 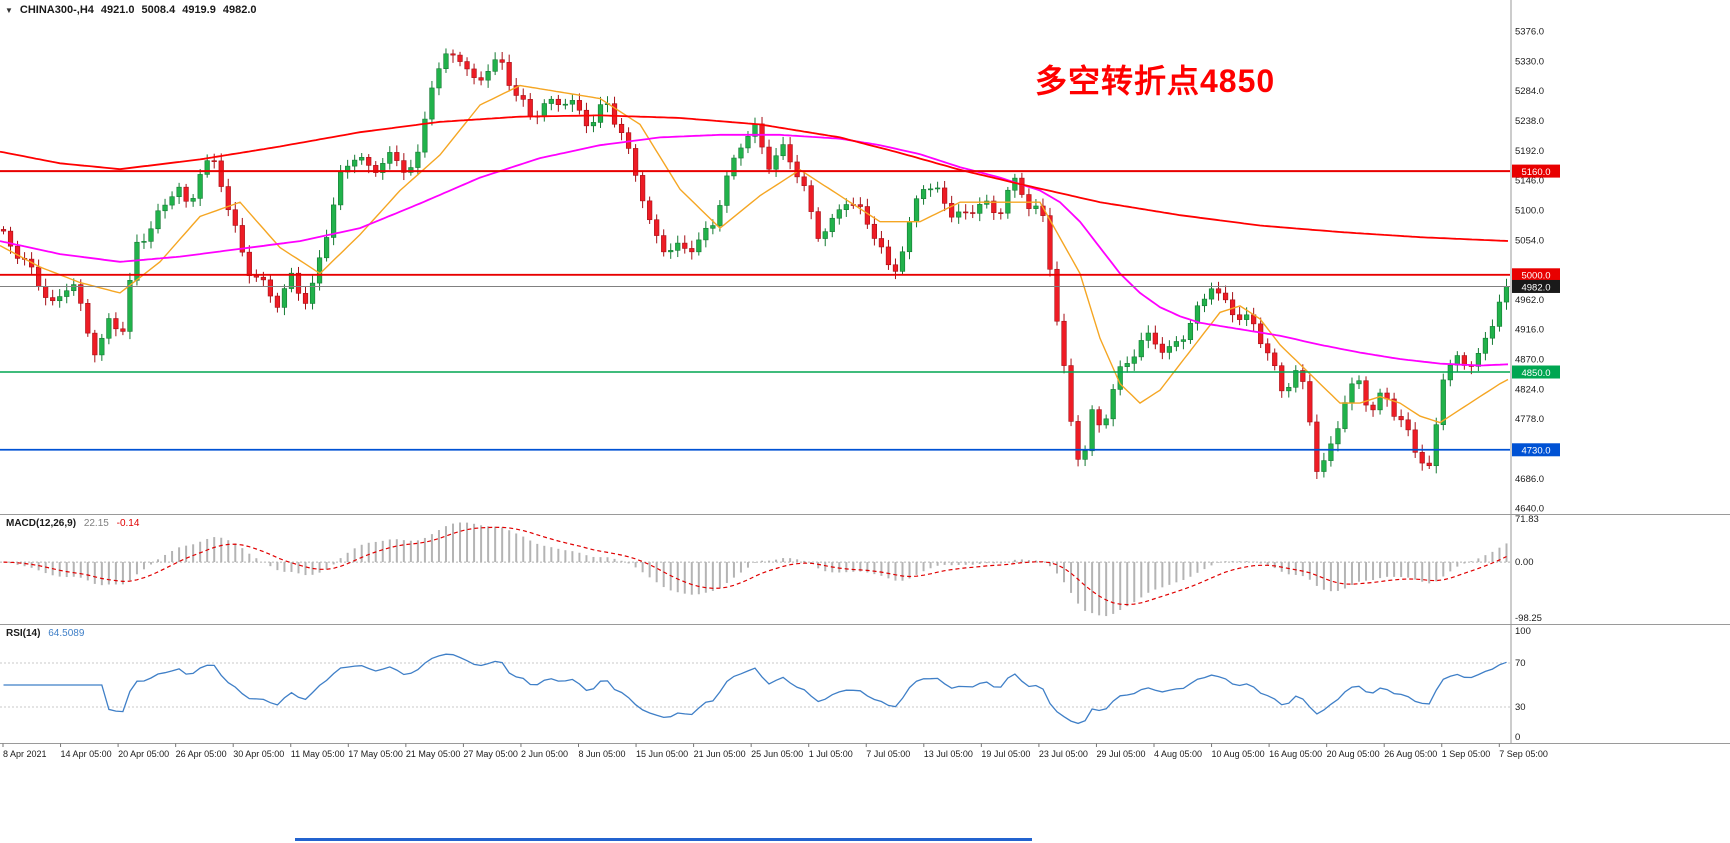 I want to click on price-tick-label: 4870.0, so click(x=1529, y=360).